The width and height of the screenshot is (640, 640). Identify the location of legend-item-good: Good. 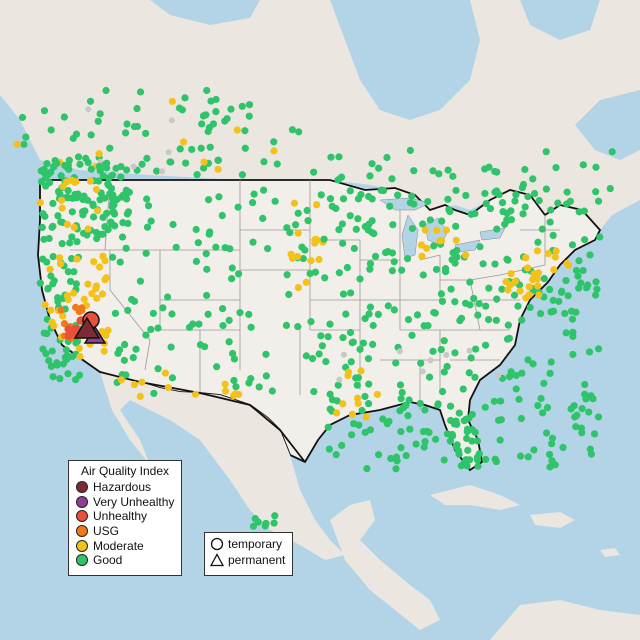
(125, 560).